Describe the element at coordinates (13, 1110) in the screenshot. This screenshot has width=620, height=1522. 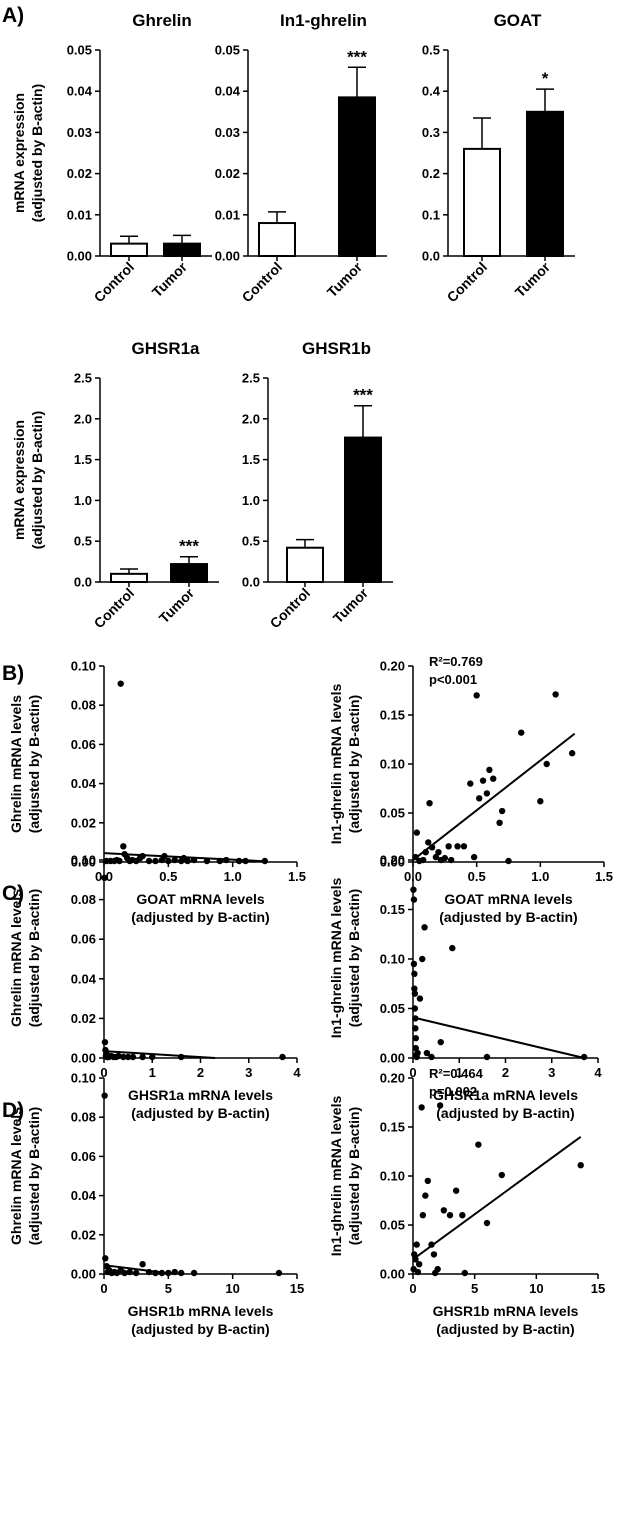
I see `panel-label-d: D)` at that location.